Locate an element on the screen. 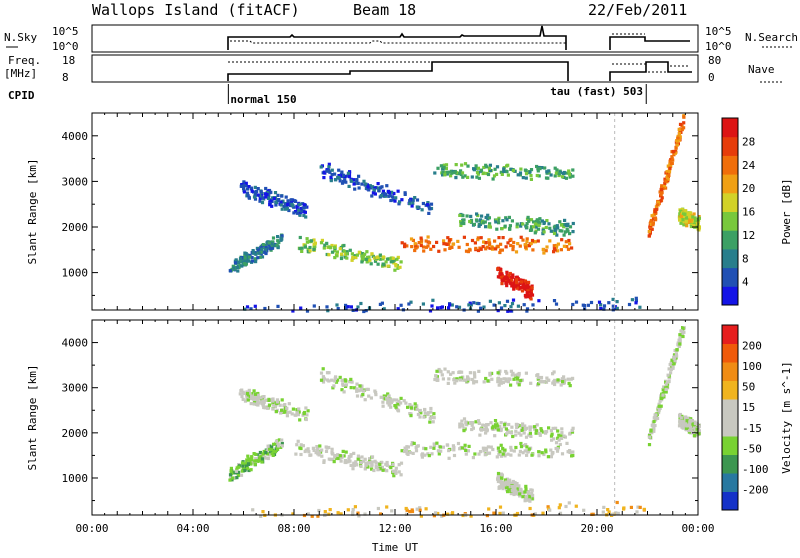 This screenshot has width=800, height=558. power-colorbar-tick: 20 is located at coordinates (748, 188).